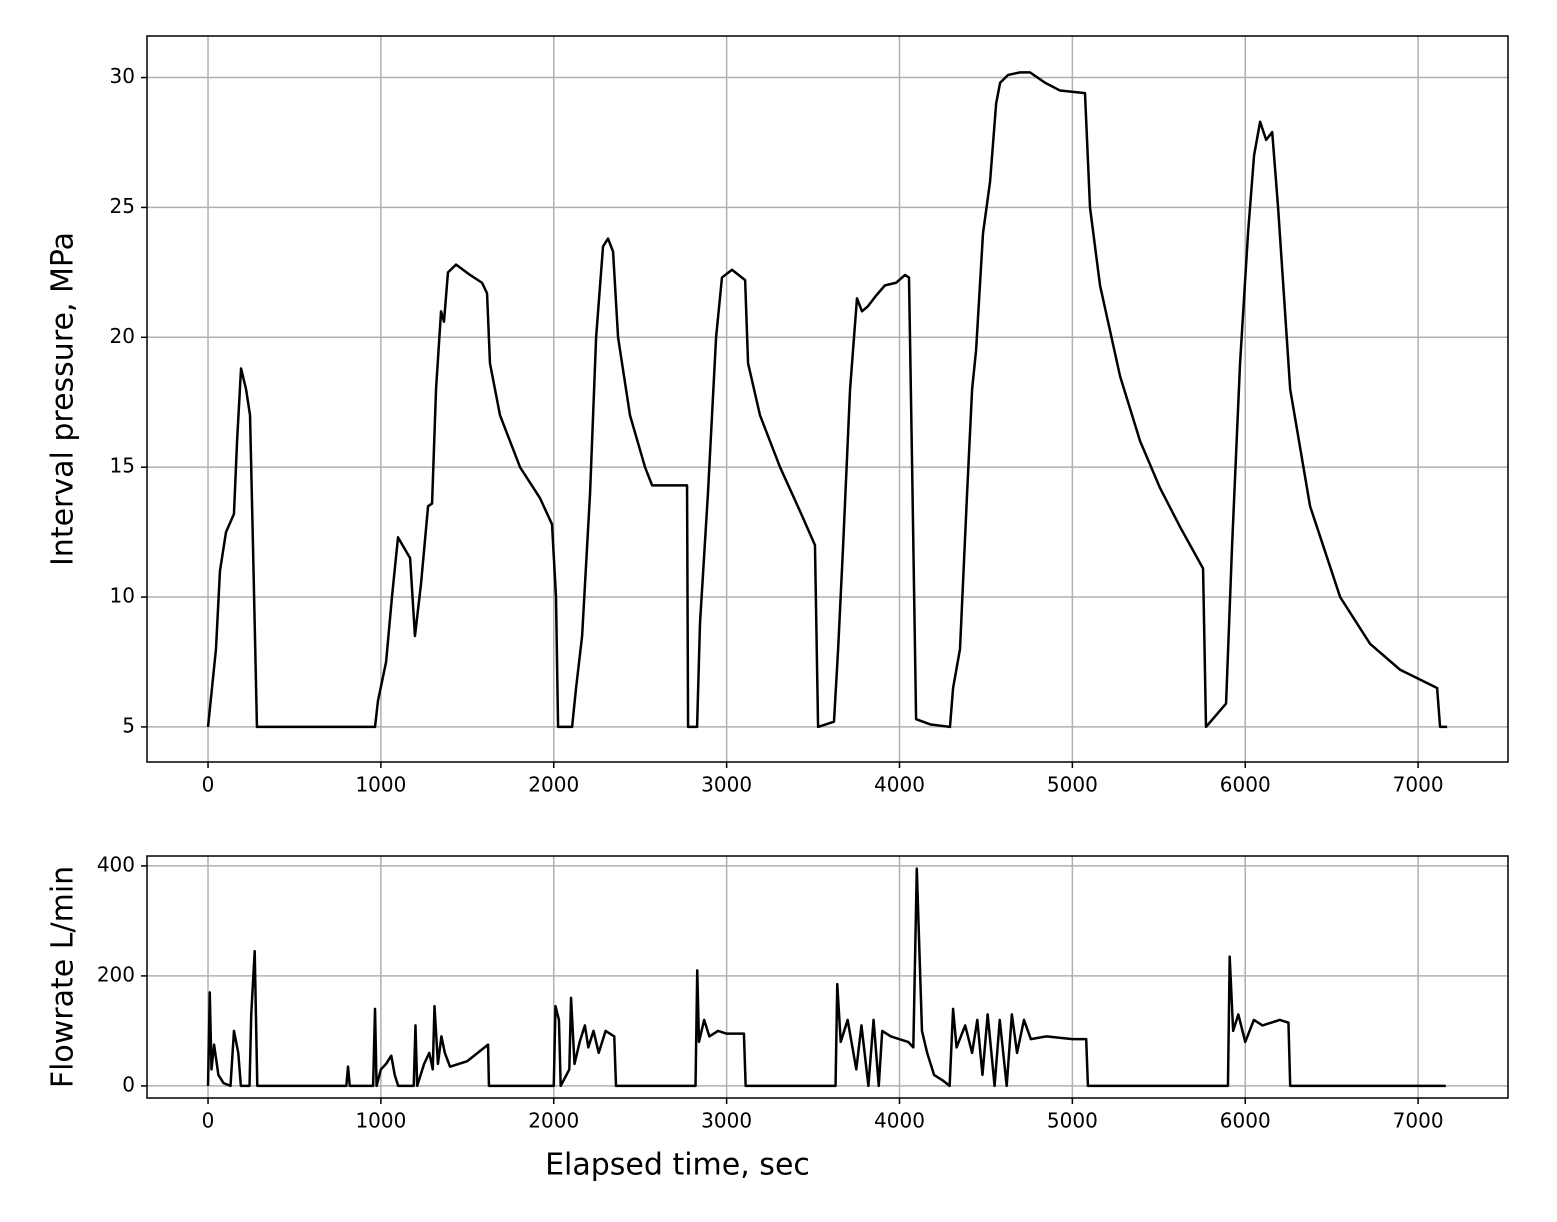 This screenshot has width=1557, height=1222. I want to click on y-tick-label: 10, so click(122, 596).